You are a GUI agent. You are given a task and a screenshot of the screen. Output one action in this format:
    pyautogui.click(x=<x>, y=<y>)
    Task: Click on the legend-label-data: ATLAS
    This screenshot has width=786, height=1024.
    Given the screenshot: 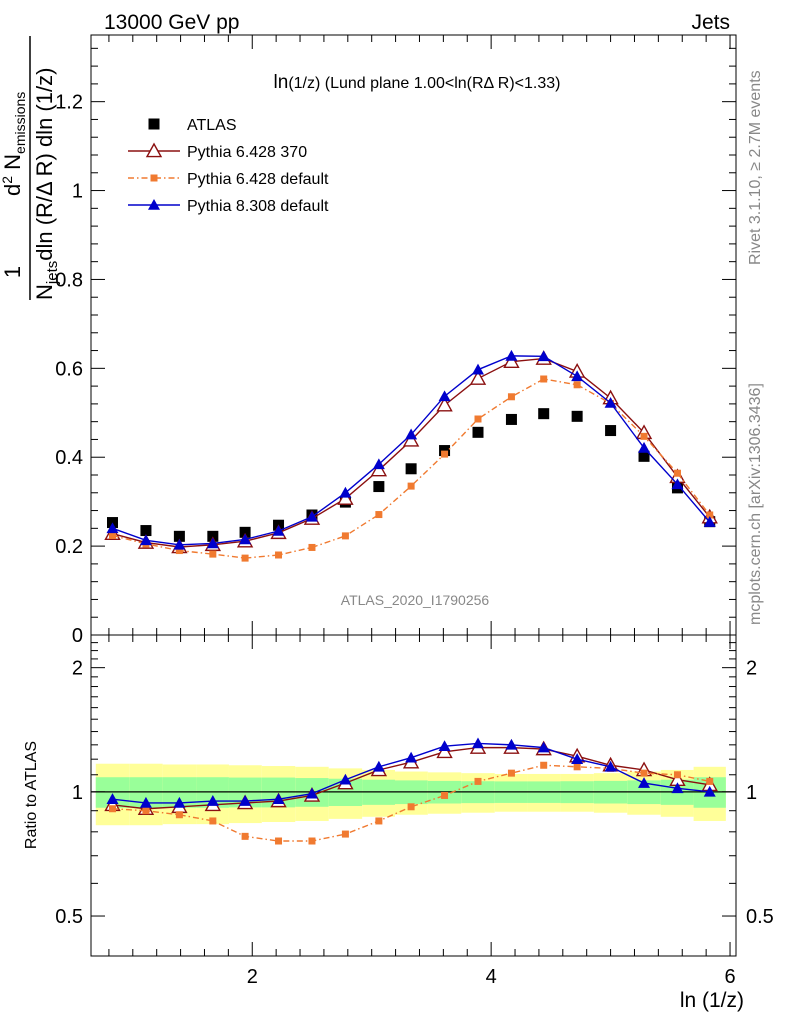 What is the action you would take?
    pyautogui.click(x=212, y=125)
    